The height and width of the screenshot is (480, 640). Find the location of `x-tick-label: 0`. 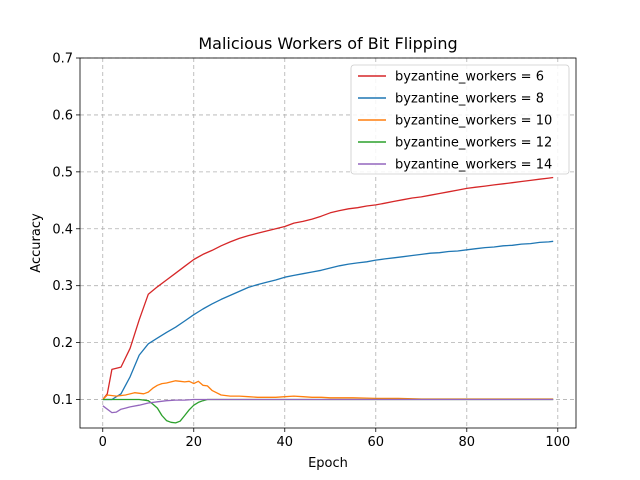

x-tick-label: 0 is located at coordinates (103, 442).